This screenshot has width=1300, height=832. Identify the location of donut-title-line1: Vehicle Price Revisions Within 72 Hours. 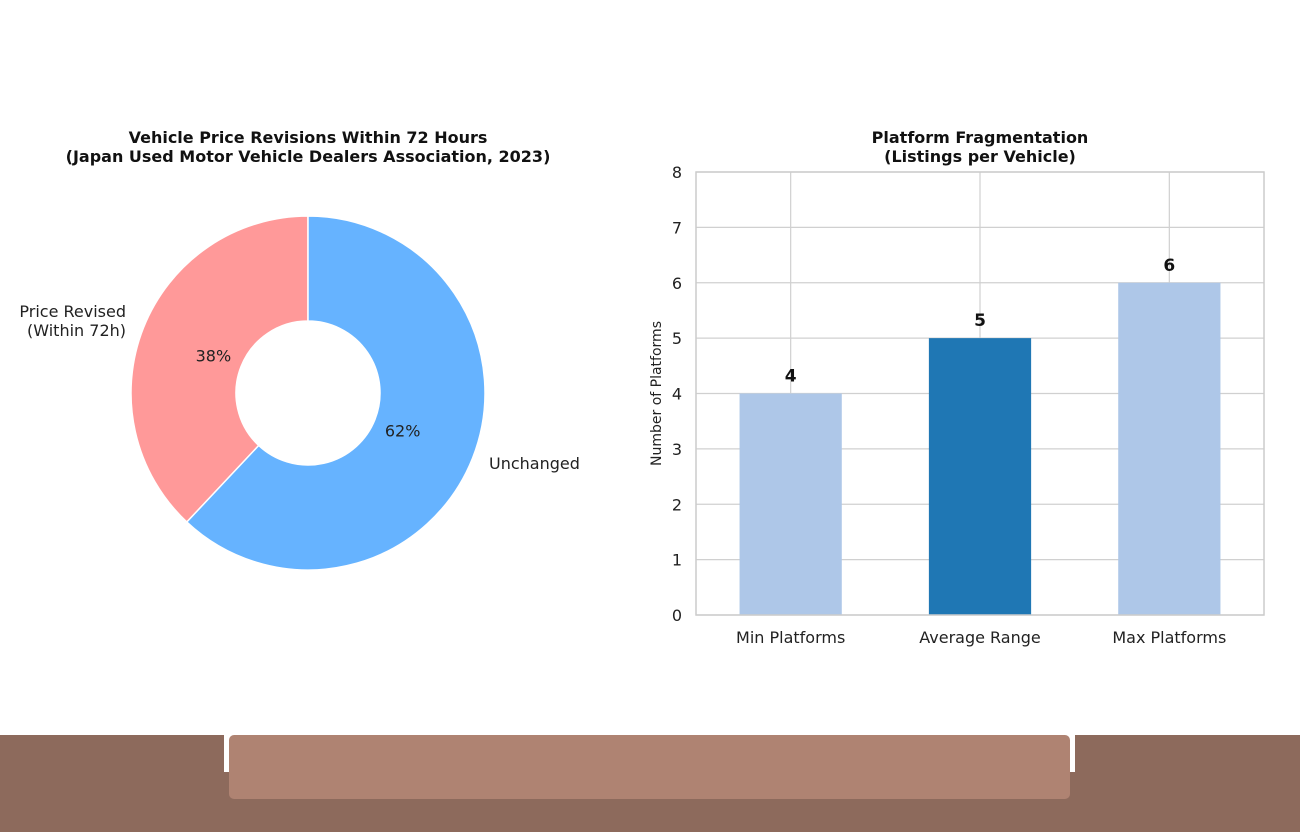
(308, 137).